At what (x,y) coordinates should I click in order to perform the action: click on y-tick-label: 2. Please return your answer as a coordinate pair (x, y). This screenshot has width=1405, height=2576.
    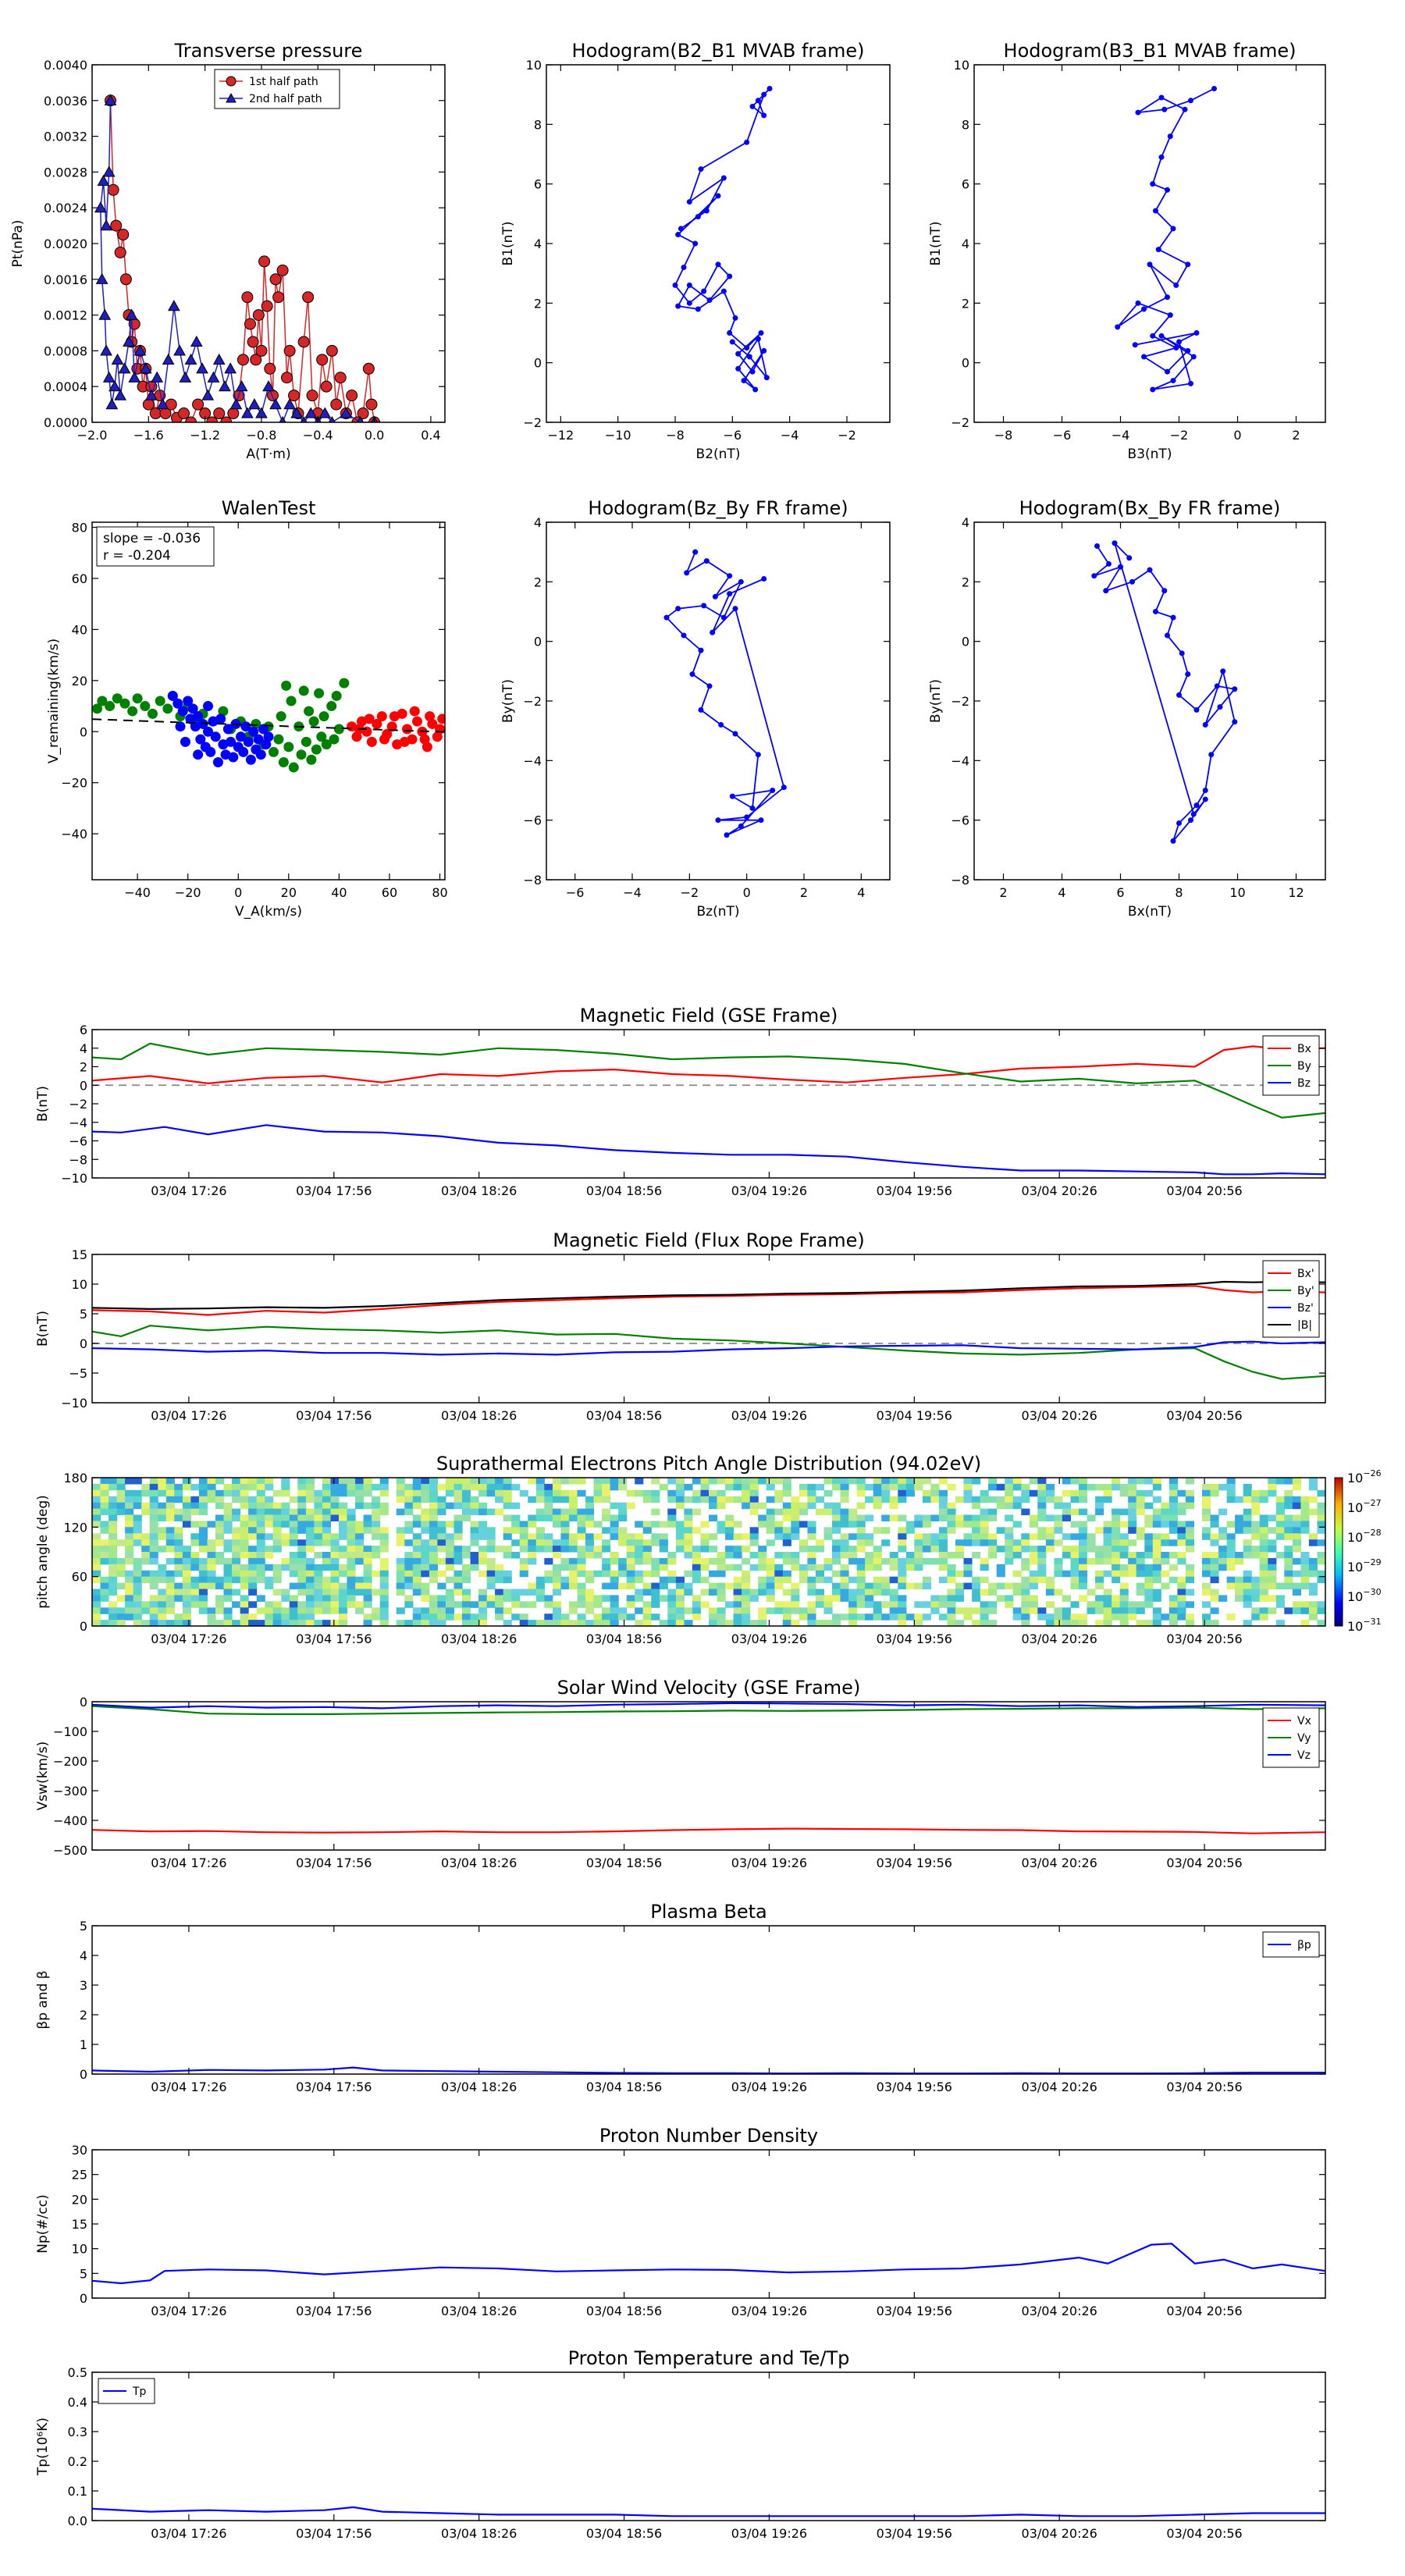
    Looking at the image, I should click on (965, 303).